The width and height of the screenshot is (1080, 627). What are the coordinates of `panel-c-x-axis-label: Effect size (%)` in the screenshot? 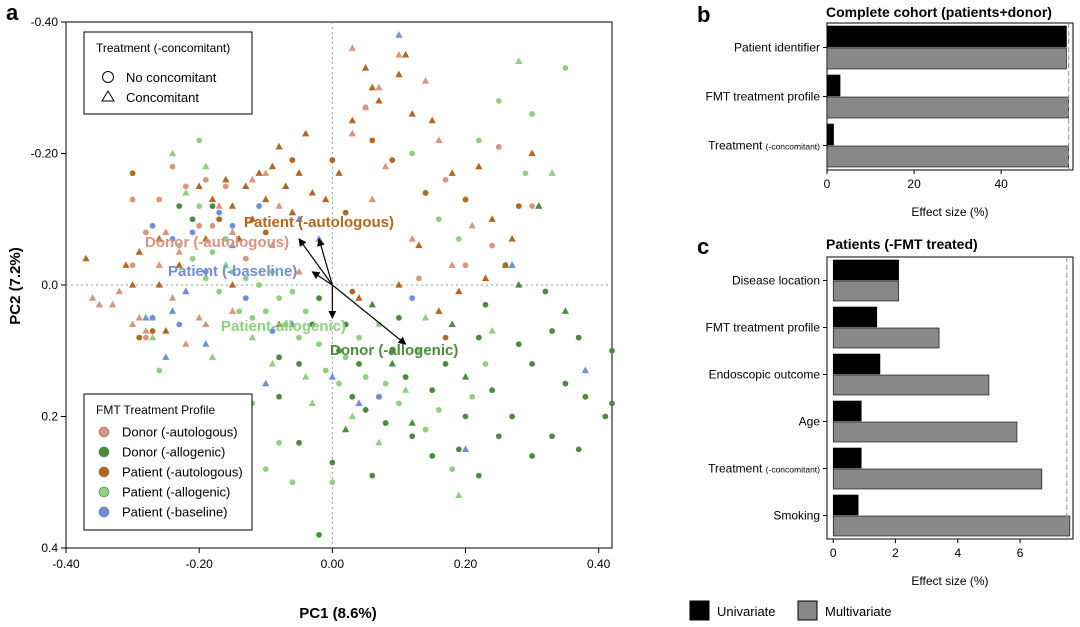 It's located at (949, 581).